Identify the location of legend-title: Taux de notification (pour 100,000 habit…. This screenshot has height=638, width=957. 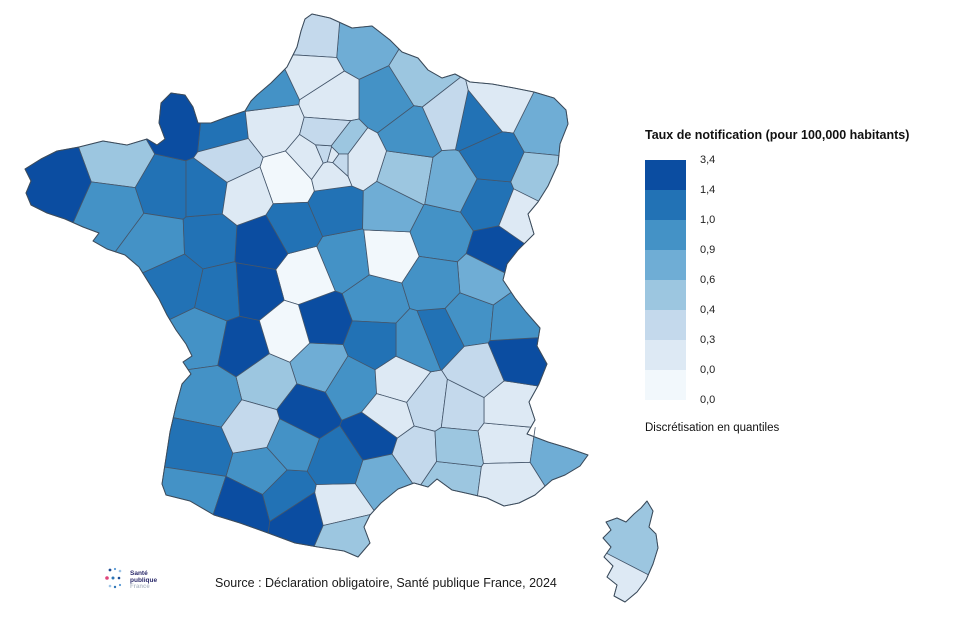
(777, 135).